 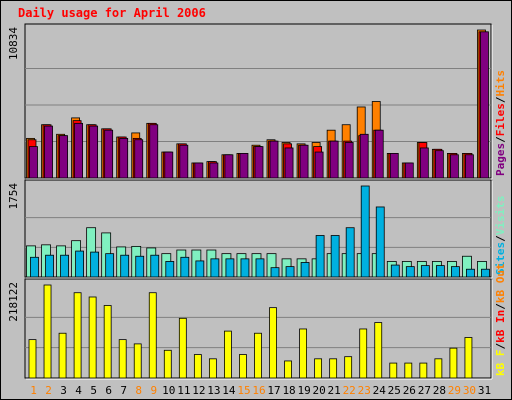 I want to click on y-max-label-2: 1754, so click(x=13, y=196).